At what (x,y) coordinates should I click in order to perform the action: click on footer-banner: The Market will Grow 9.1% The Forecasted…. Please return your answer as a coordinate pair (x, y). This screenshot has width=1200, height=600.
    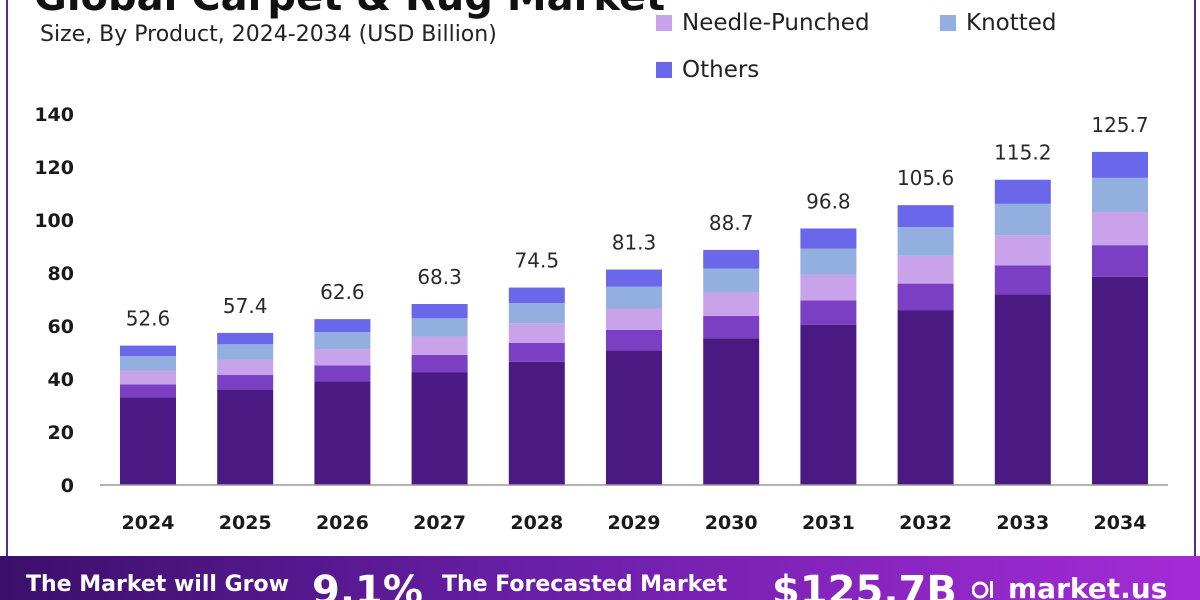
    Looking at the image, I should click on (600, 578).